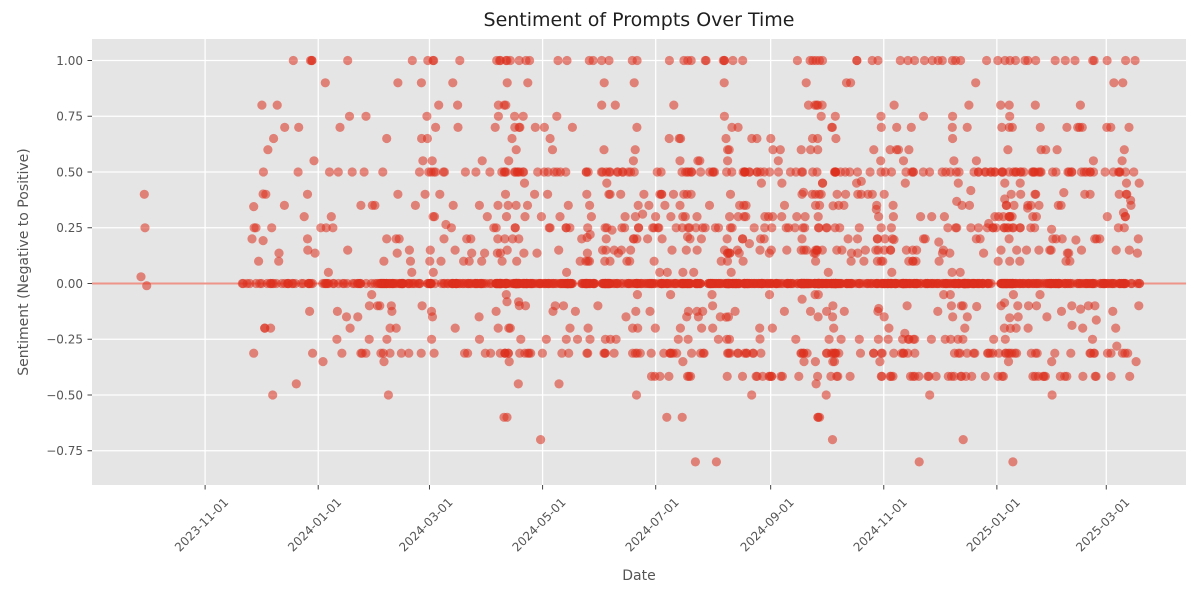 This screenshot has height=600, width=1200. I want to click on y-tick-label: 0.75, so click(69, 117).